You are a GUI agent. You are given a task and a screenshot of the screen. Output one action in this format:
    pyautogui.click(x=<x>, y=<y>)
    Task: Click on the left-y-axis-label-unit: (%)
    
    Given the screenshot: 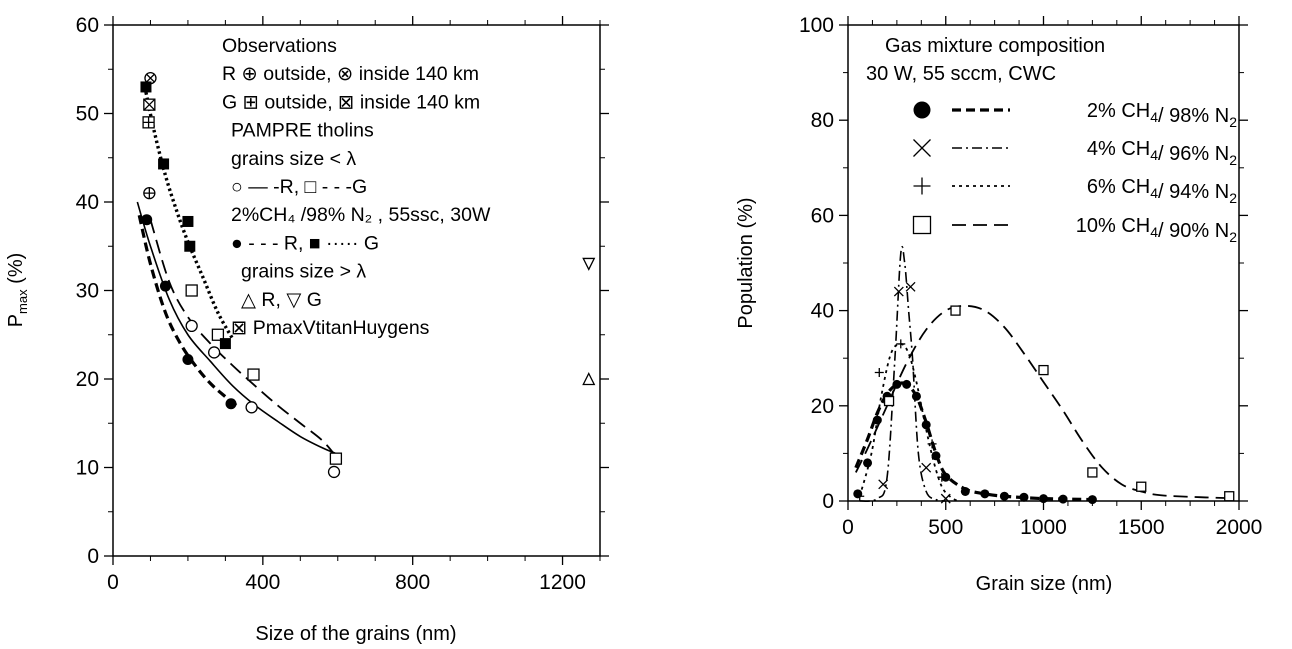 What is the action you would take?
    pyautogui.click(x=16, y=271)
    